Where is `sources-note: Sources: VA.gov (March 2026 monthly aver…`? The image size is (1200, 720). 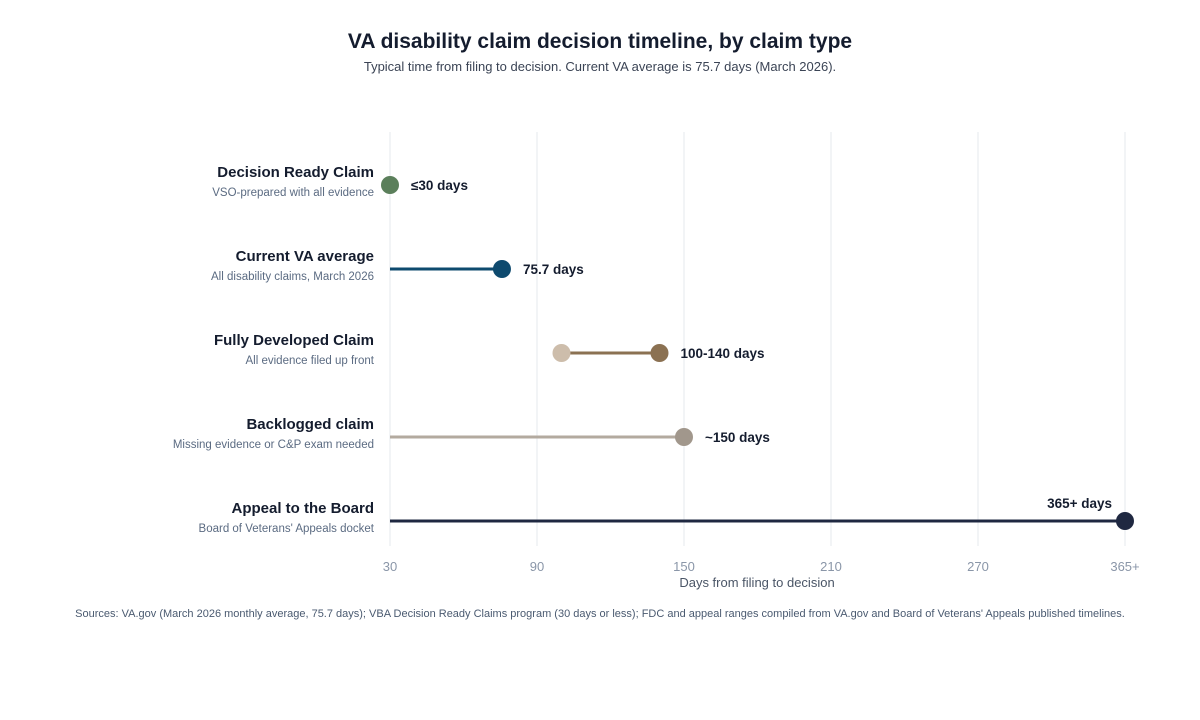
sources-note: Sources: VA.gov (March 2026 monthly aver… is located at coordinates (600, 614).